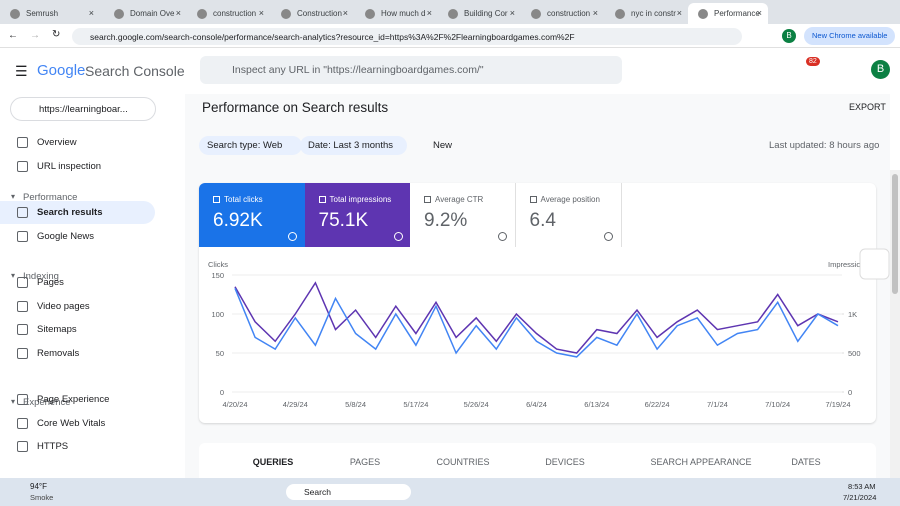 Image resolution: width=900 pixels, height=506 pixels. What do you see at coordinates (813, 61) in the screenshot?
I see `notification-badge: 82` at bounding box center [813, 61].